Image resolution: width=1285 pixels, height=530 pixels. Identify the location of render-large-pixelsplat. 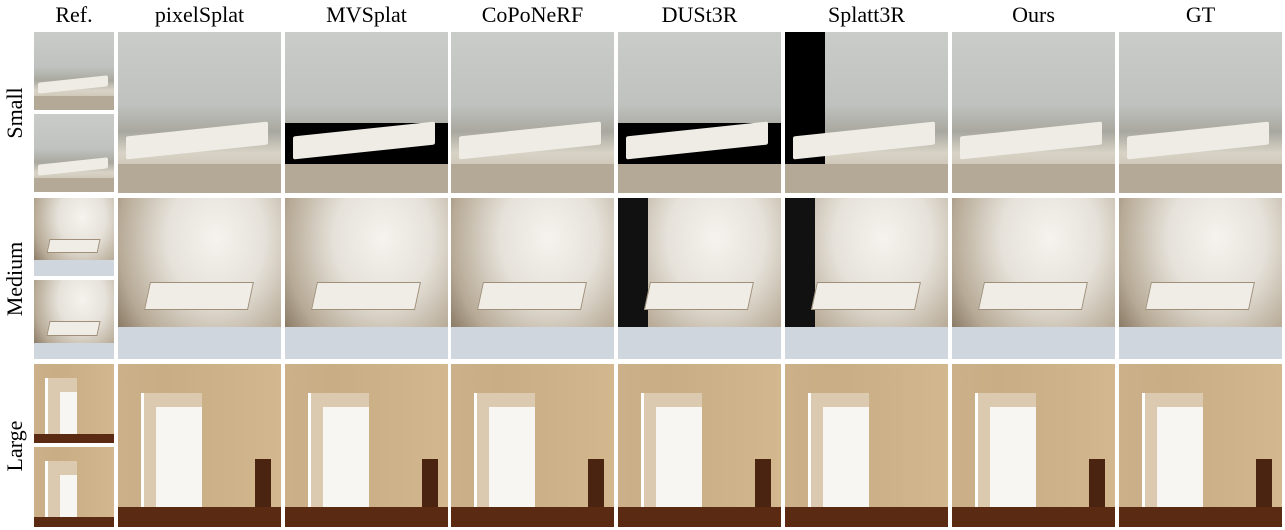
(199, 445).